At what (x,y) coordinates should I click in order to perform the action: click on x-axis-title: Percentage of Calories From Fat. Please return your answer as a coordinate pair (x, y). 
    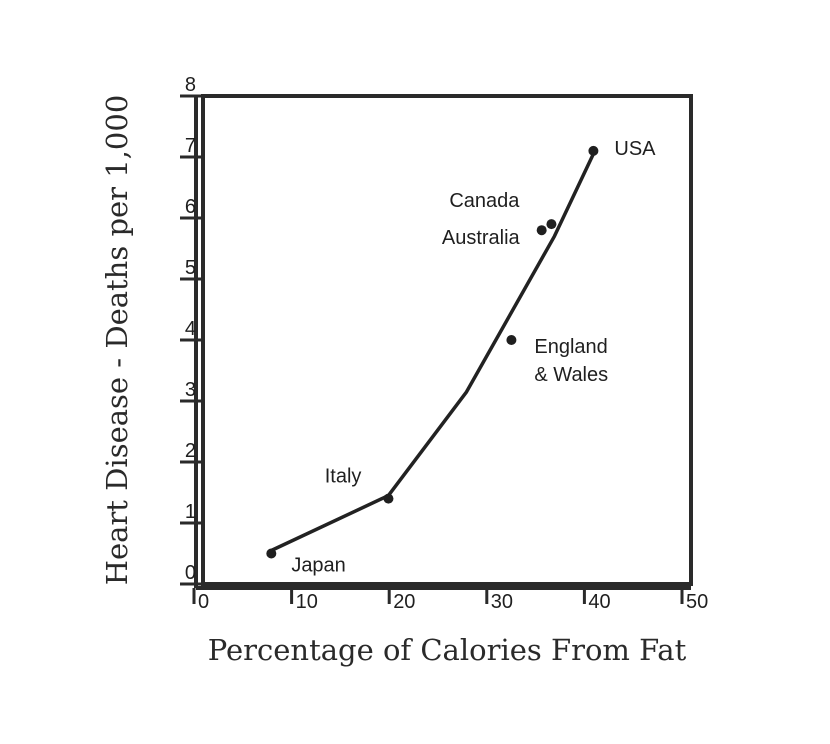
    Looking at the image, I should click on (447, 650).